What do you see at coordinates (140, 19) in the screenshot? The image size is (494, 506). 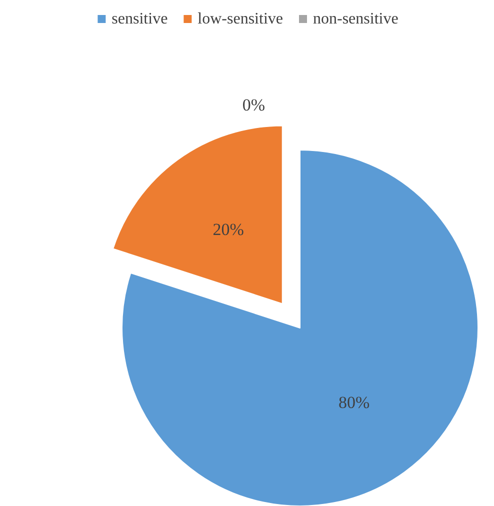 I see `legend-label: sensitive` at bounding box center [140, 19].